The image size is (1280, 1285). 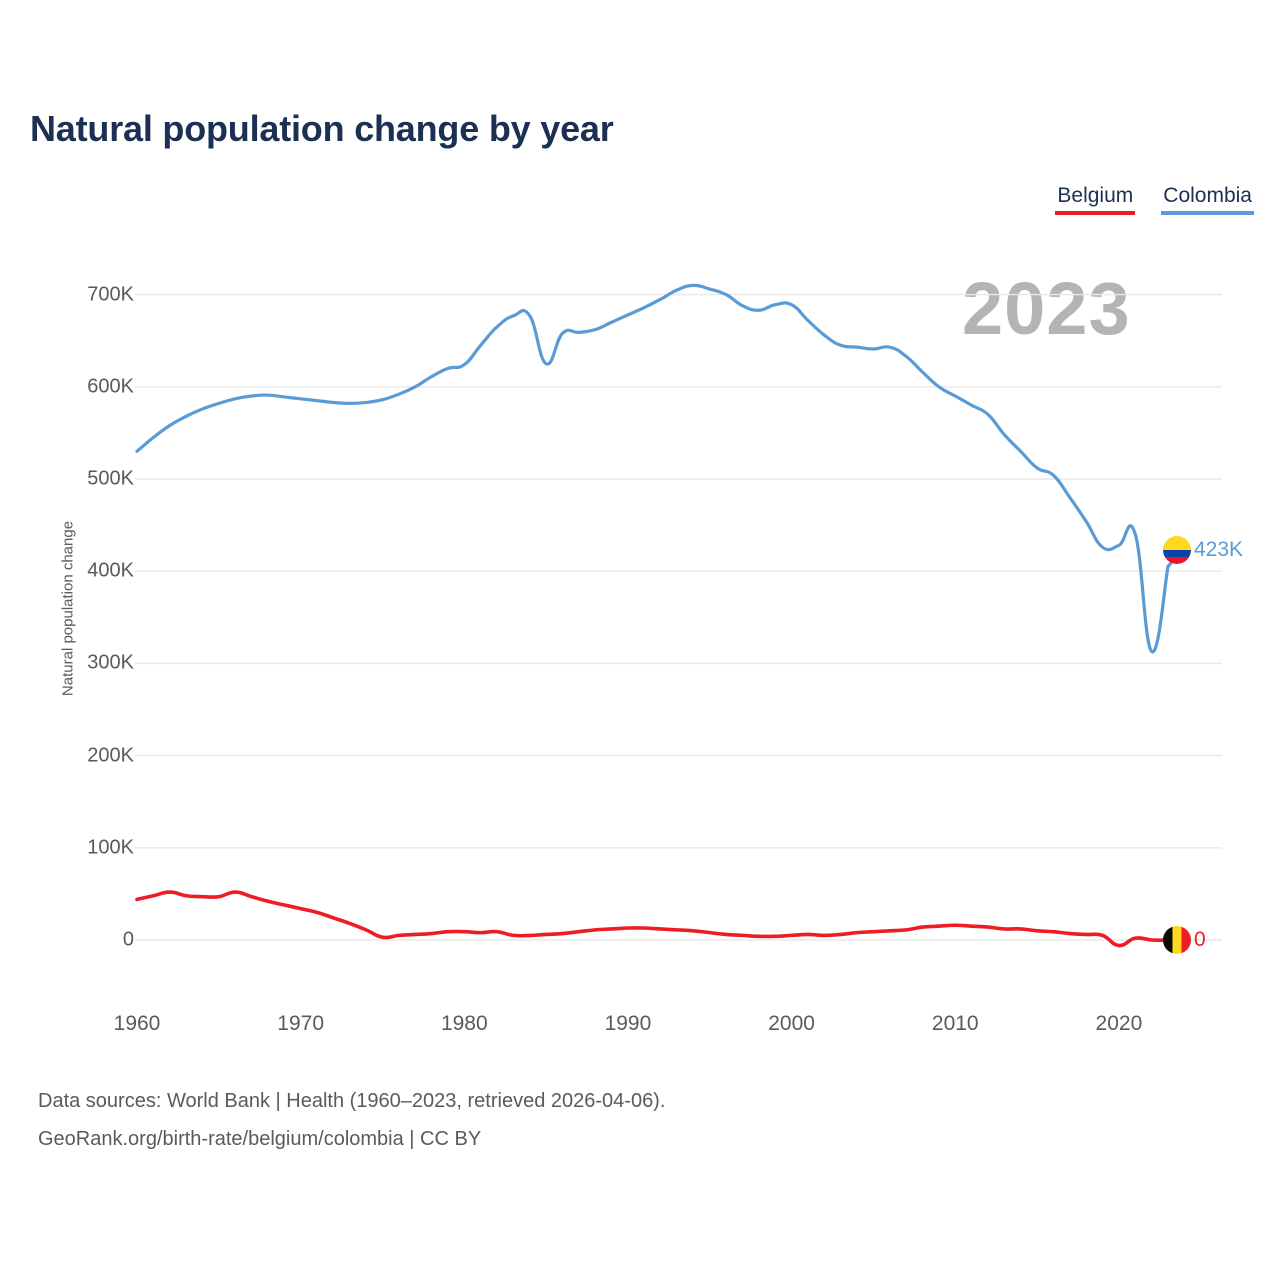 I want to click on legend-item-colombia: Colombia, so click(x=1207, y=199).